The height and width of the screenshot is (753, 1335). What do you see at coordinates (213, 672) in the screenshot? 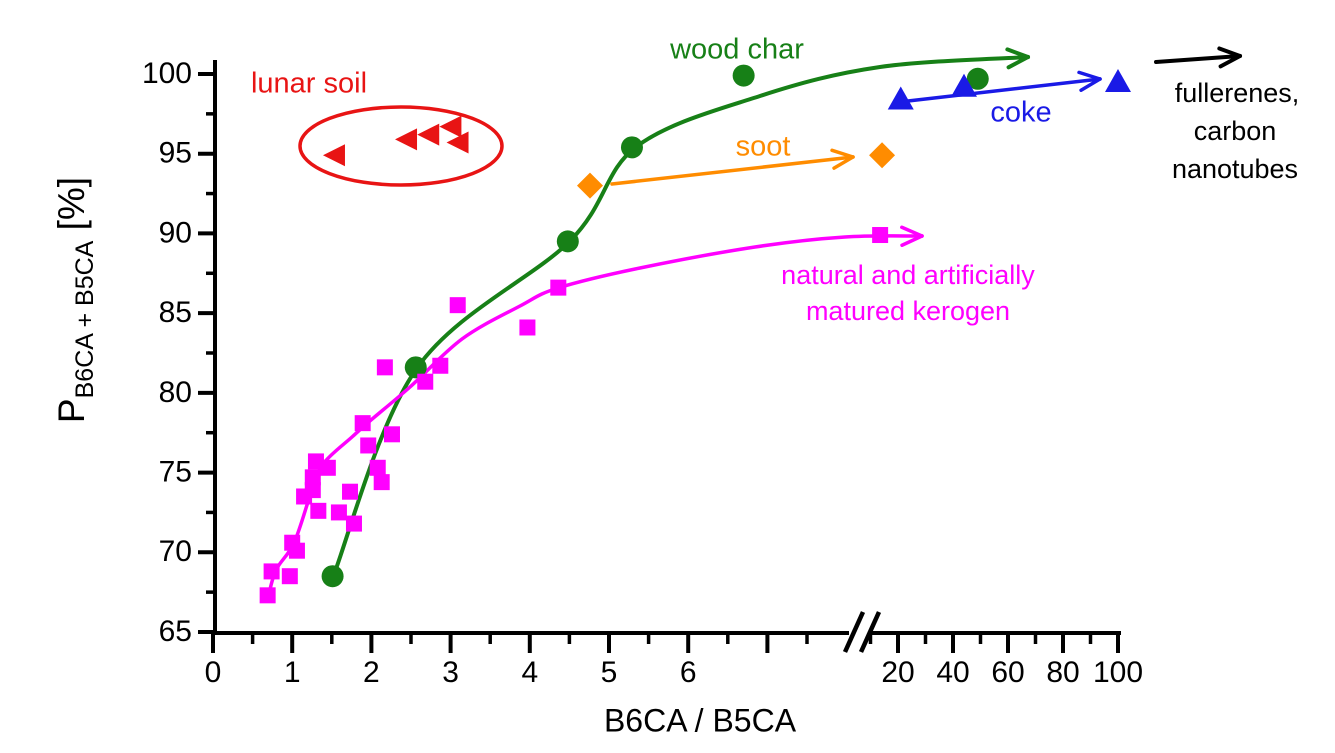
I see `x-tick-label: 0` at bounding box center [213, 672].